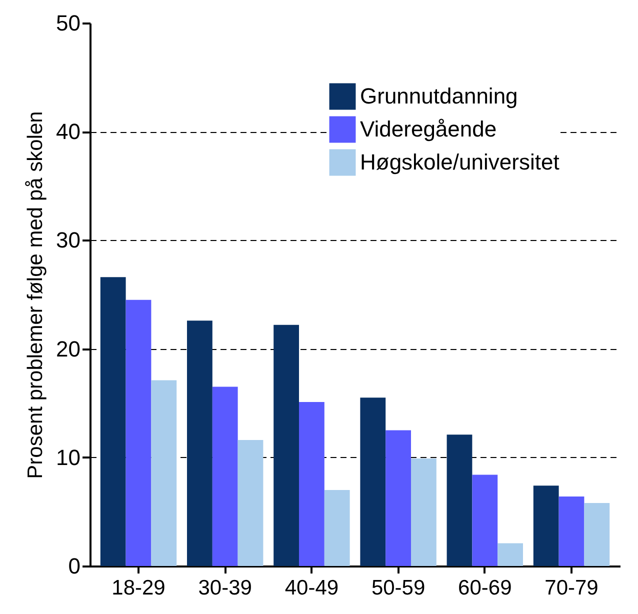 The width and height of the screenshot is (638, 614). Describe the element at coordinates (485, 588) in the screenshot. I see `x-tick-label: 60-69` at that location.